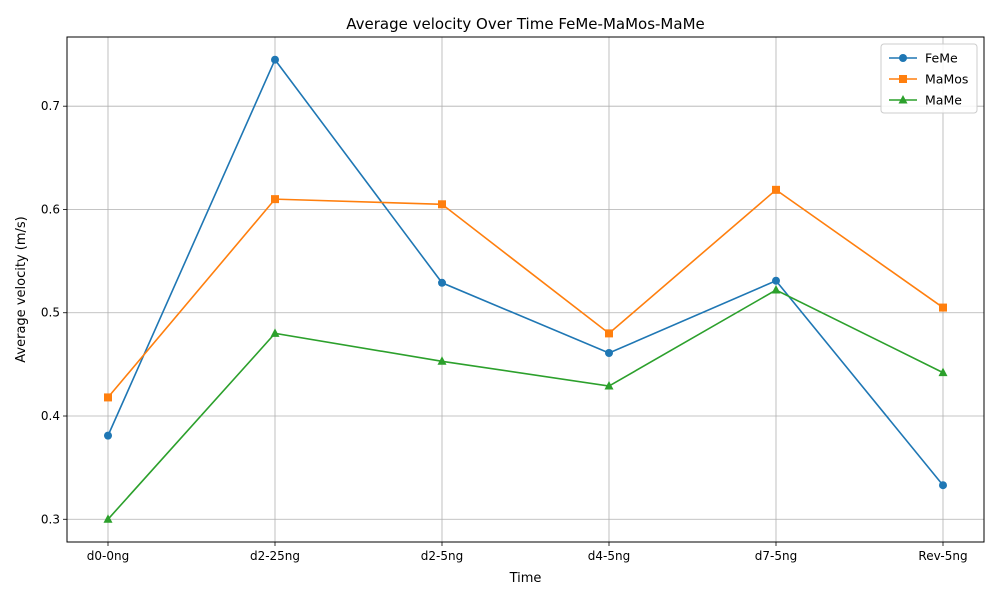 This screenshot has height=604, width=1000. I want to click on legend-entry-feme: FeMe, so click(923, 58).